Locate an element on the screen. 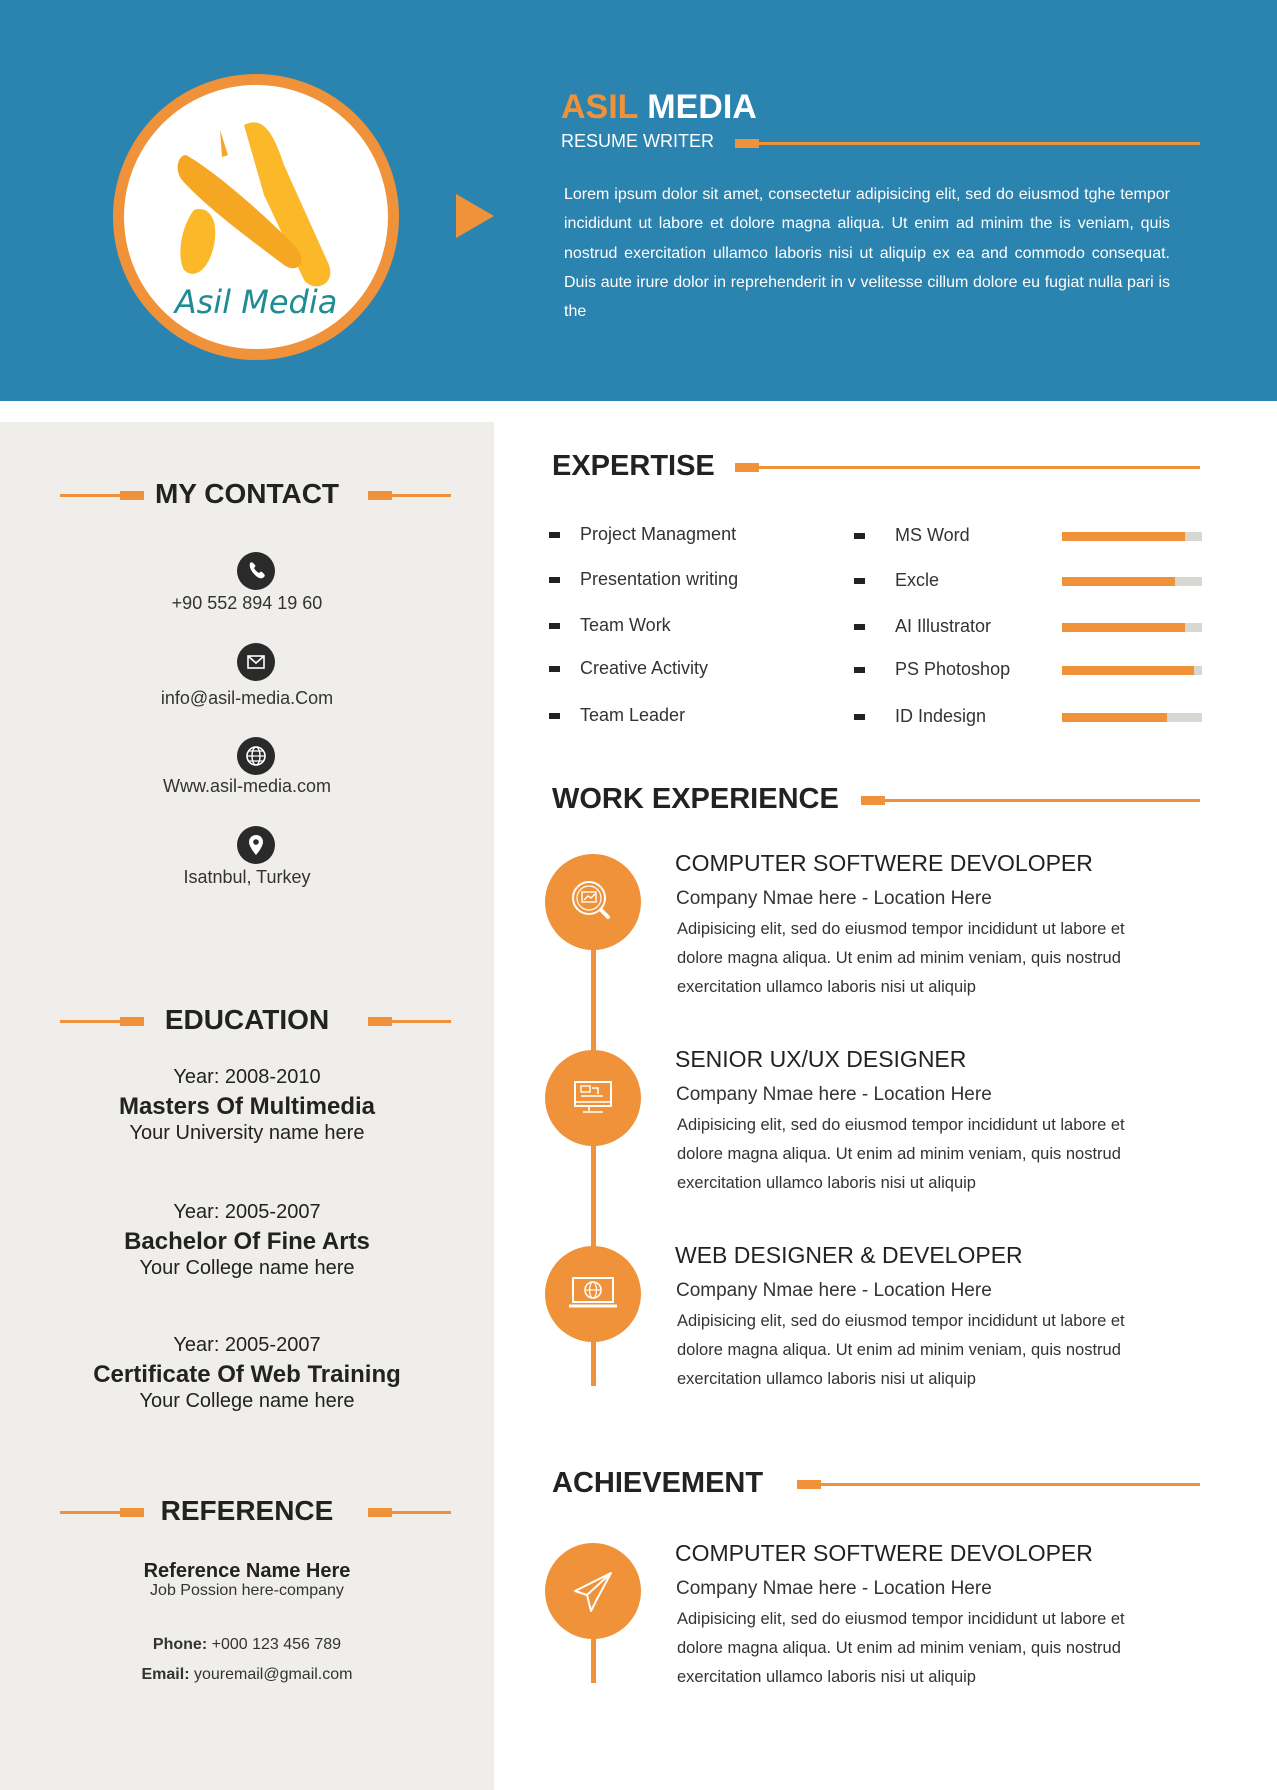  email-value: youremail@gmail.com is located at coordinates (273, 1674).